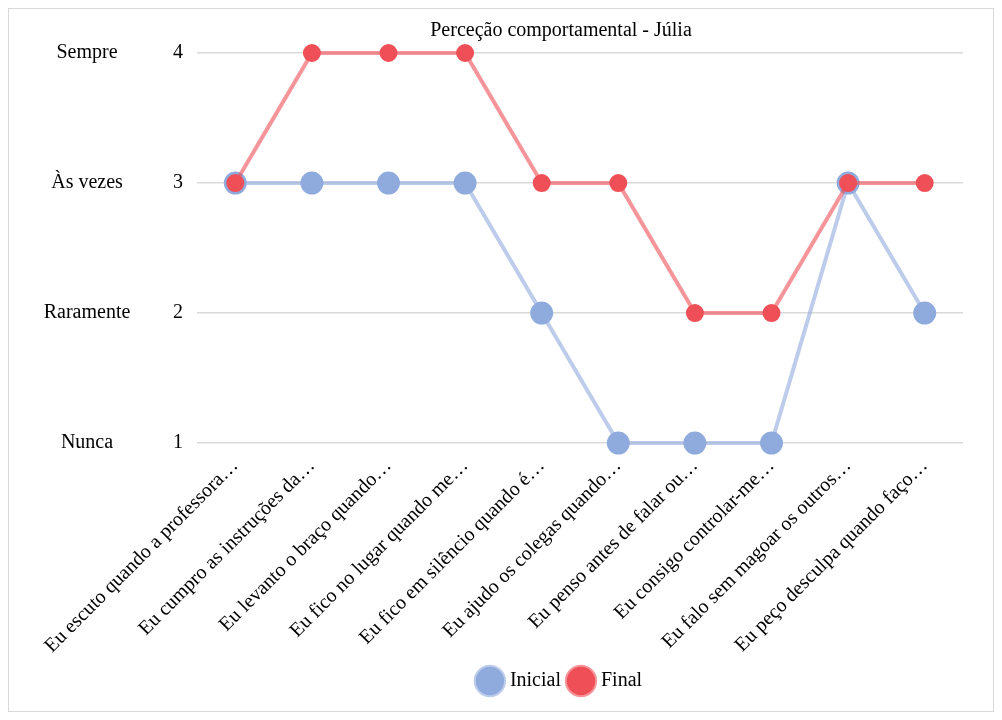 The image size is (1002, 720). I want to click on text: Sempre, so click(87, 52).